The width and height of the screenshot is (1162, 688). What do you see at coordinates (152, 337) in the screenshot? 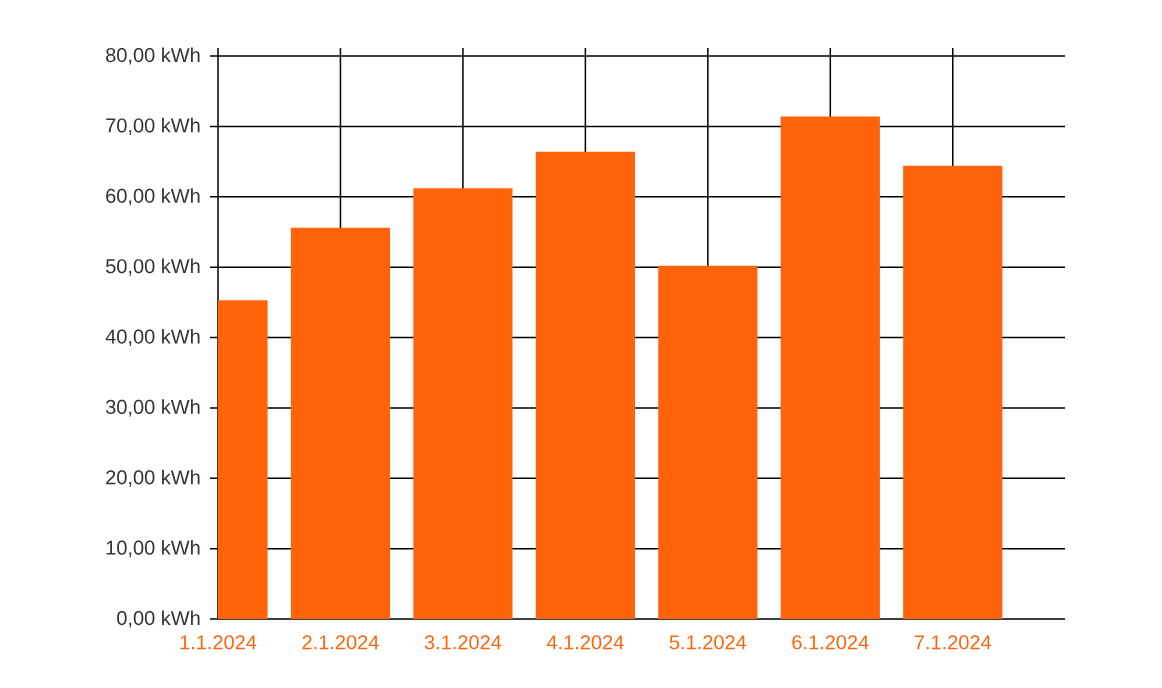
I see `y-tick-label: 40,00 kWh` at bounding box center [152, 337].